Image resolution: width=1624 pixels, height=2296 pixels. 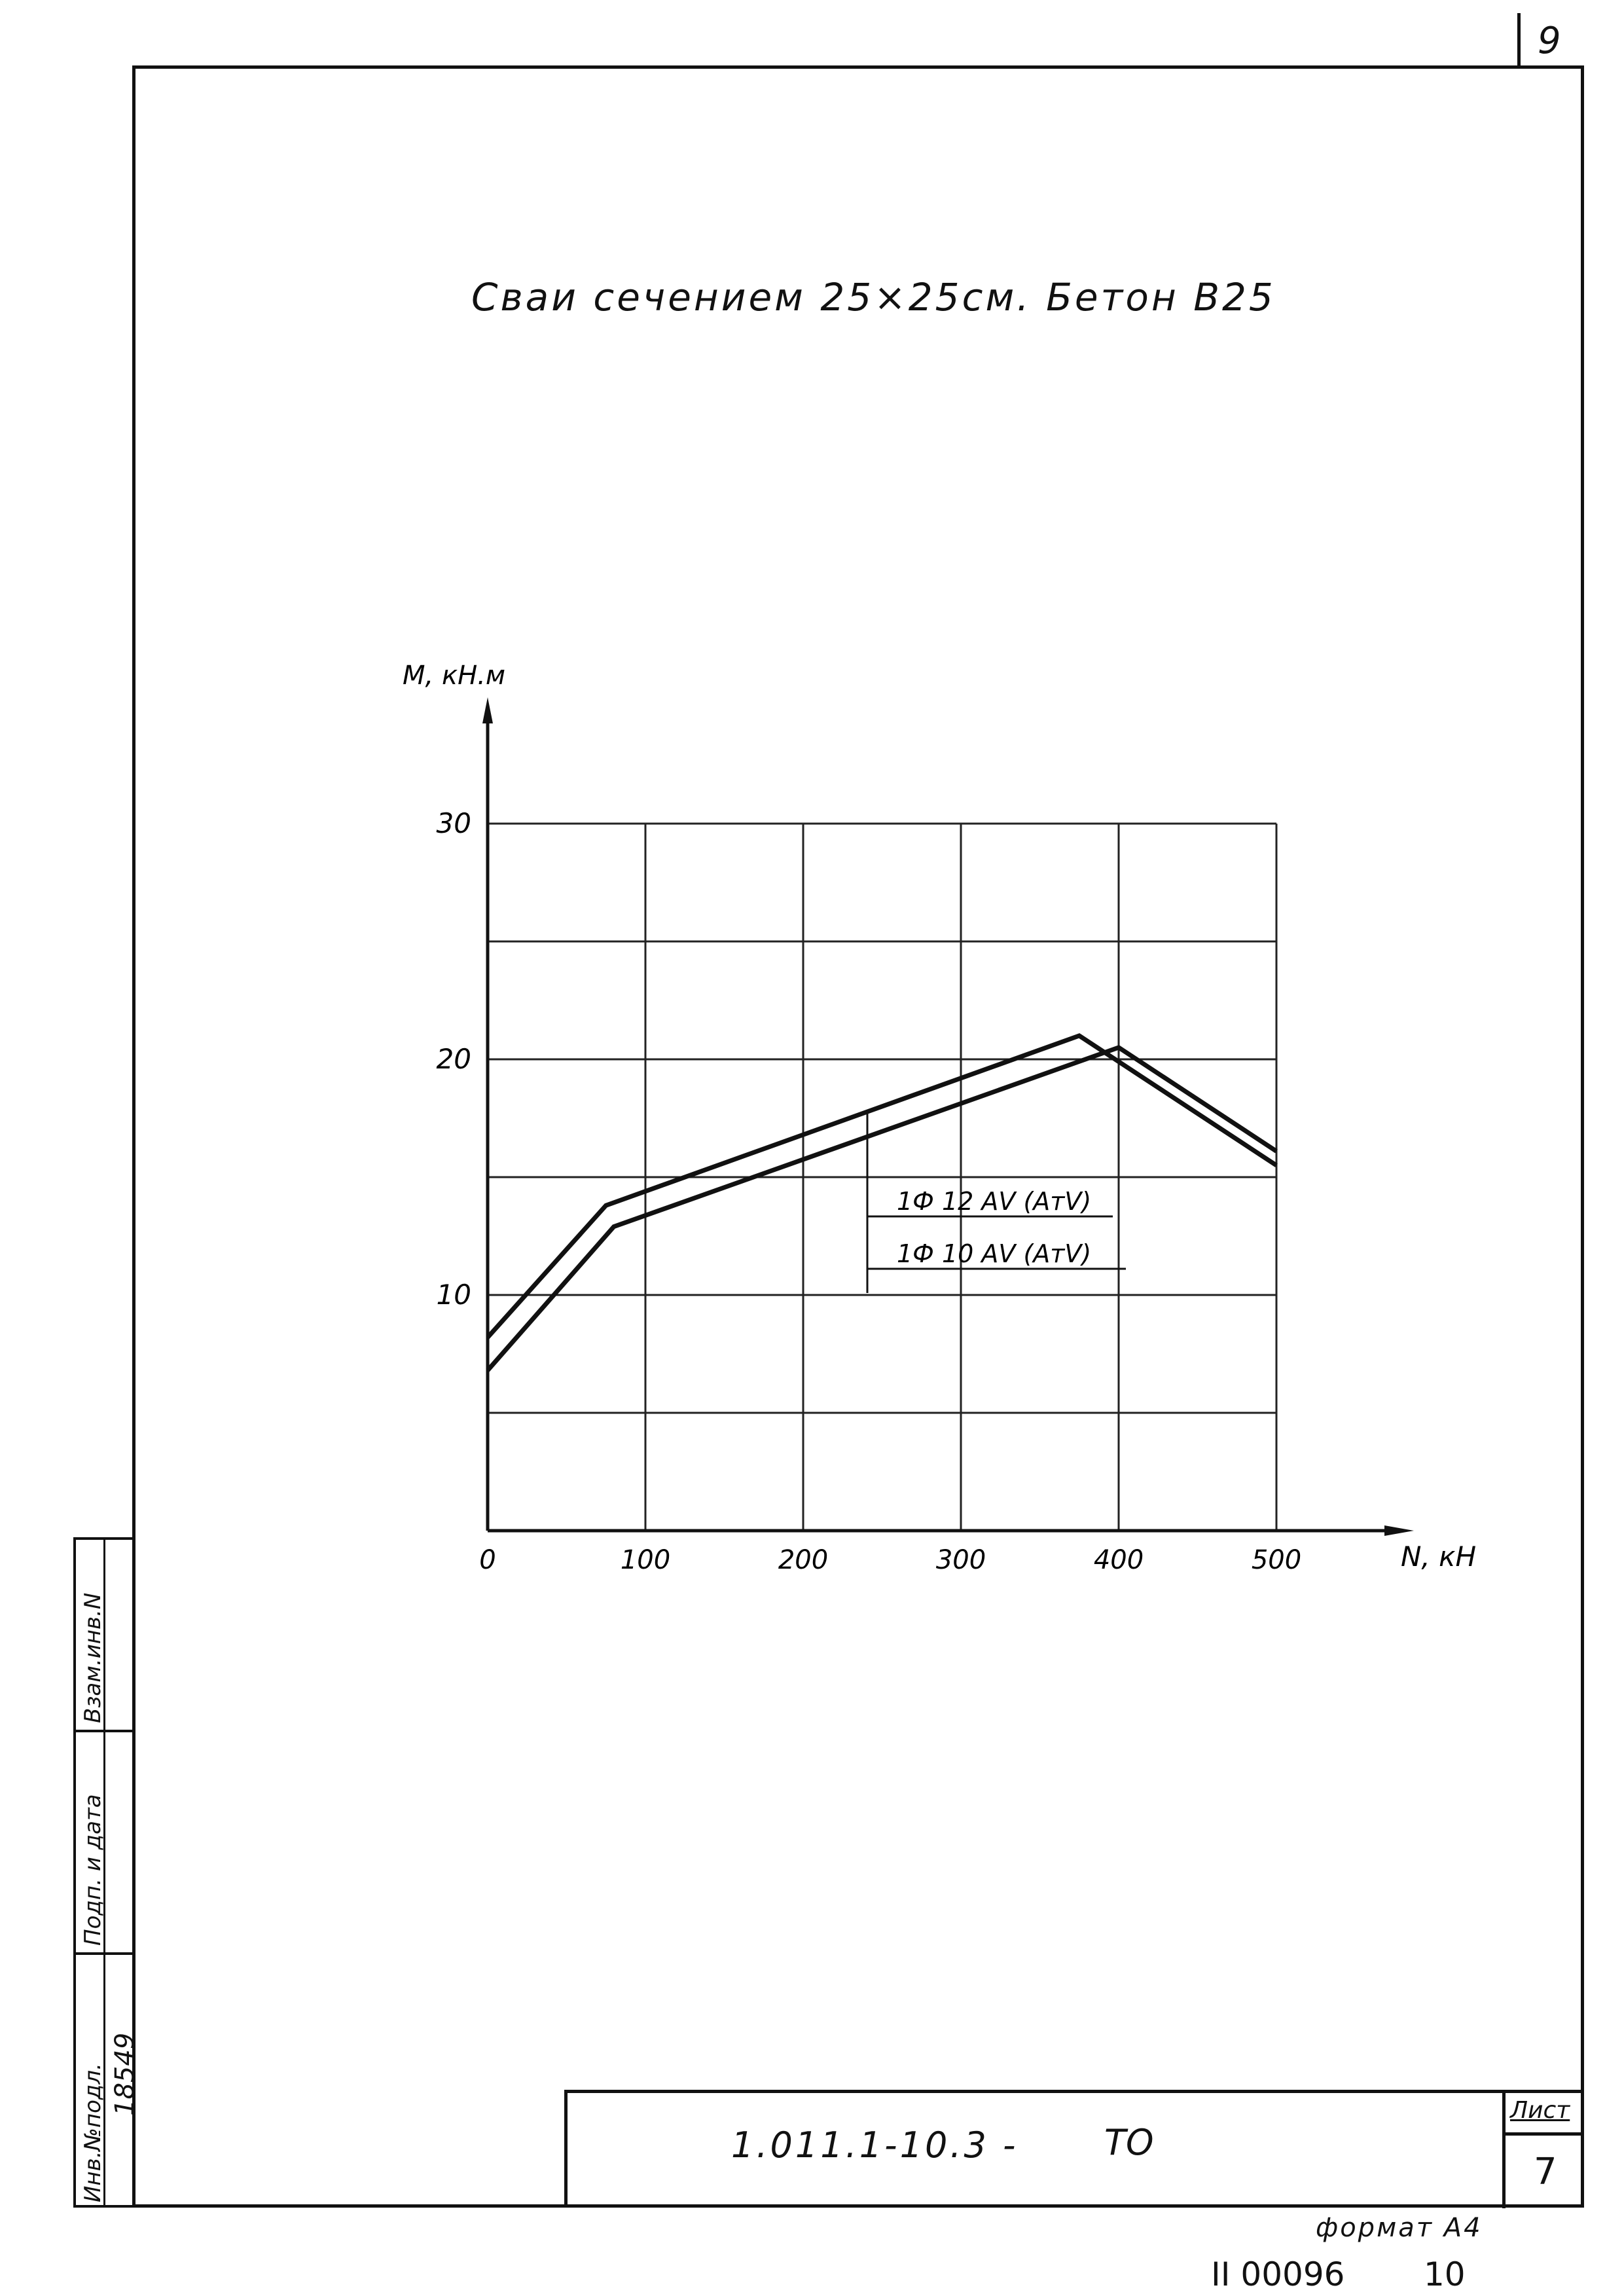 I want to click on sheet-number-box: 9, so click(x=1551, y=39).